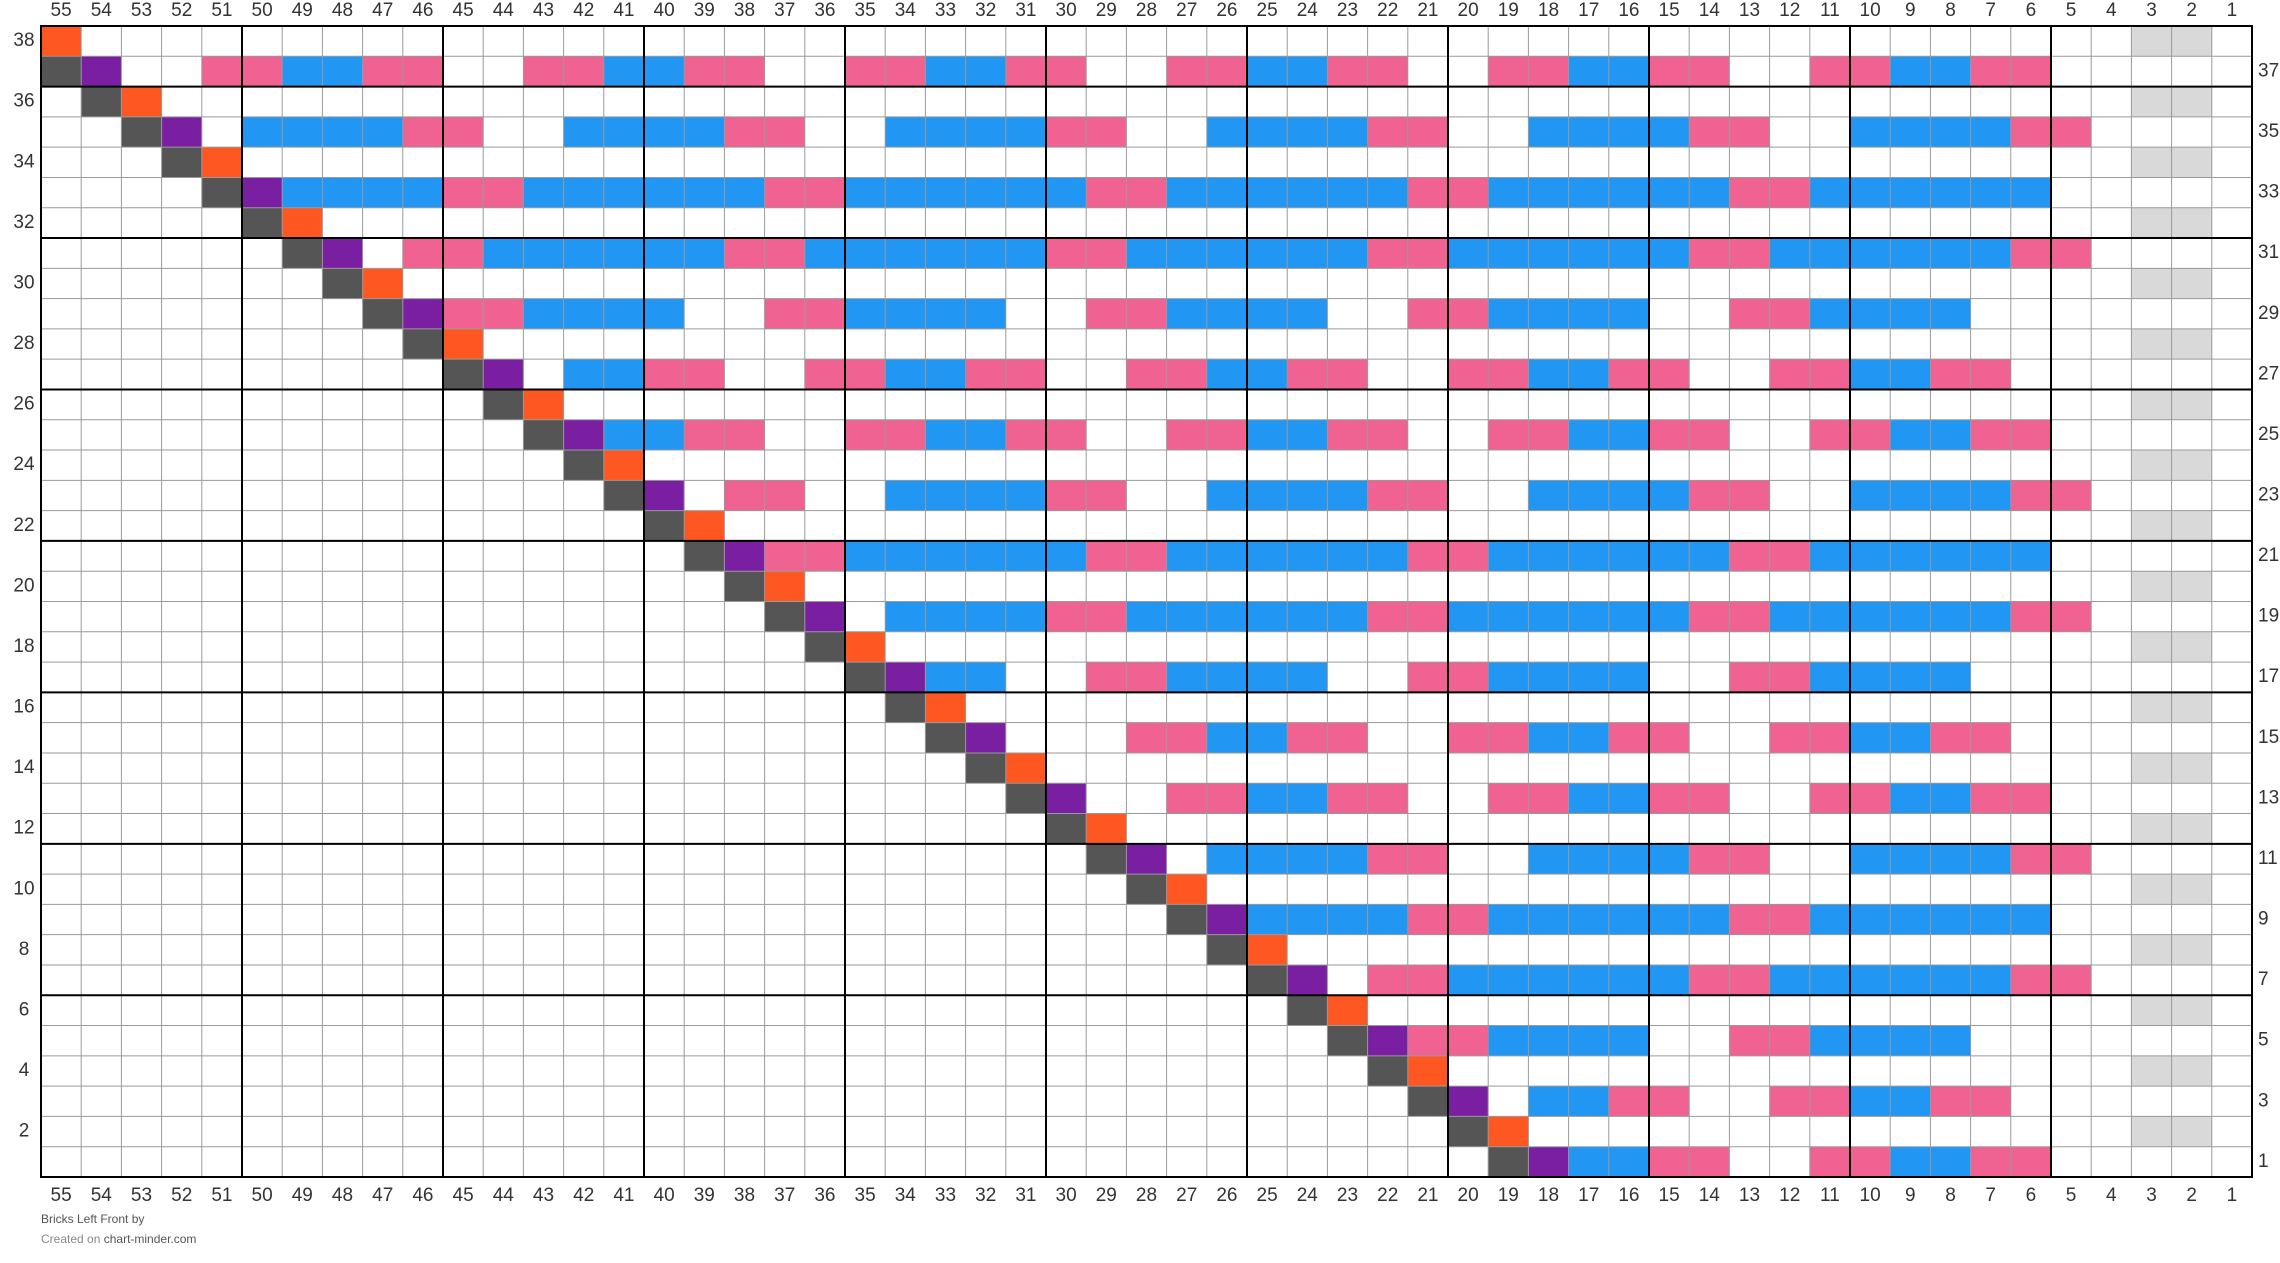  What do you see at coordinates (141, 10) in the screenshot?
I see `column-label-top: 53` at bounding box center [141, 10].